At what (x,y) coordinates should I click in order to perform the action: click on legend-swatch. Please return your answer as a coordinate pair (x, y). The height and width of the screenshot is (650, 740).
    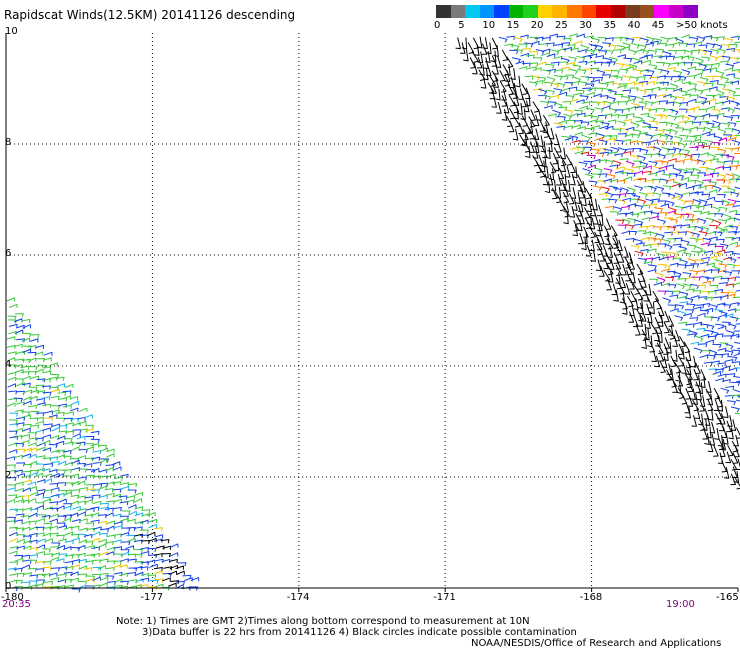
    Looking at the image, I should click on (604, 11).